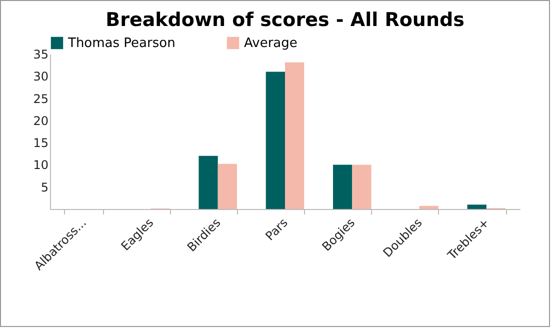 This screenshot has width=552, height=329. What do you see at coordinates (40, 99) in the screenshot?
I see `y-tick-label: 25` at bounding box center [40, 99].